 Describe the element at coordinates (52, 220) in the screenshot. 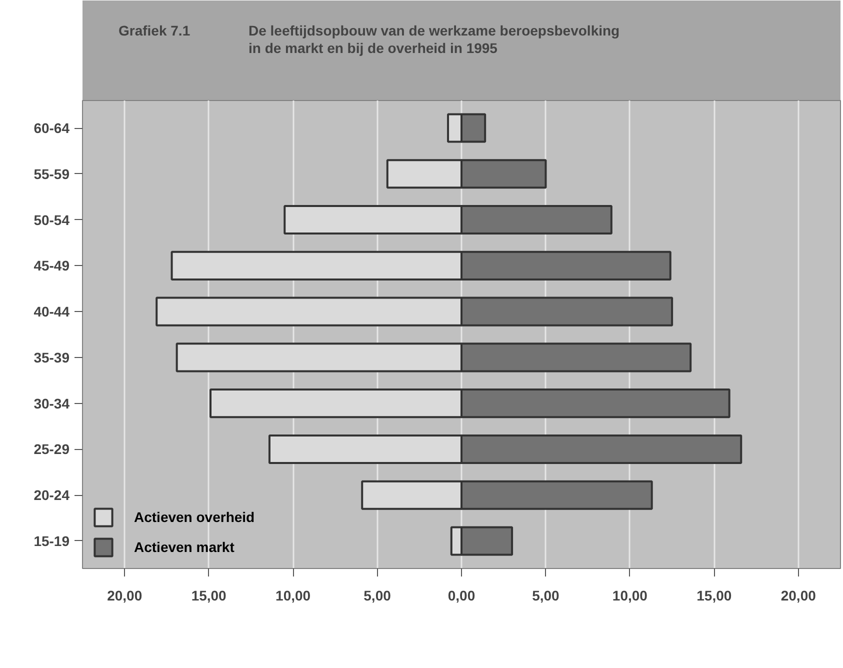

I see `y-tick-label: 50-54` at that location.